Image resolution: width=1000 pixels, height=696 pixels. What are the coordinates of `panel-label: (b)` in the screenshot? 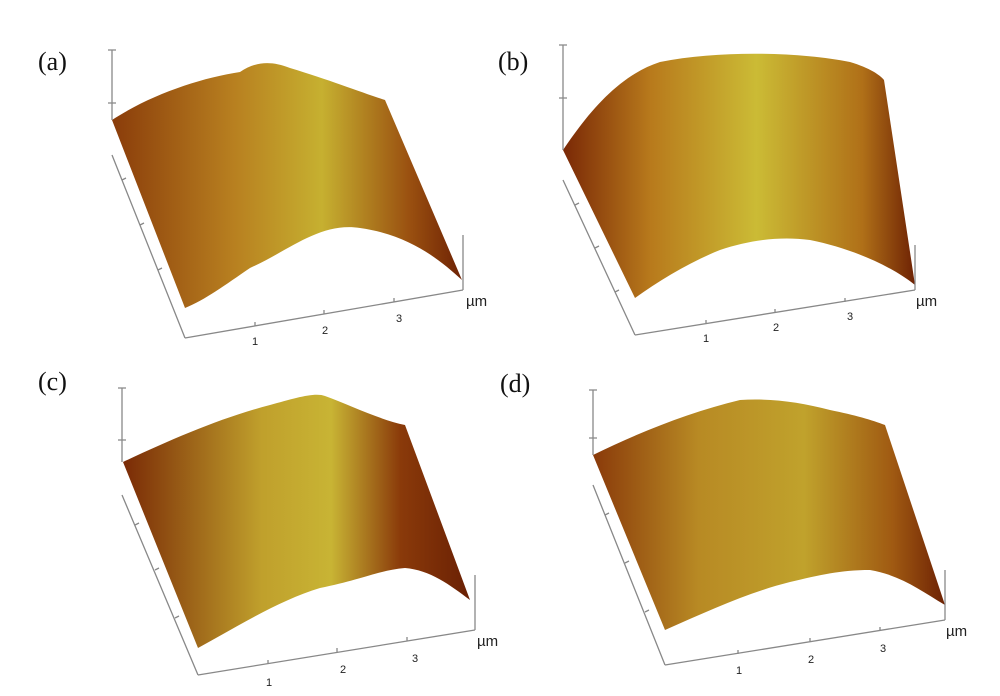 It's located at (513, 61).